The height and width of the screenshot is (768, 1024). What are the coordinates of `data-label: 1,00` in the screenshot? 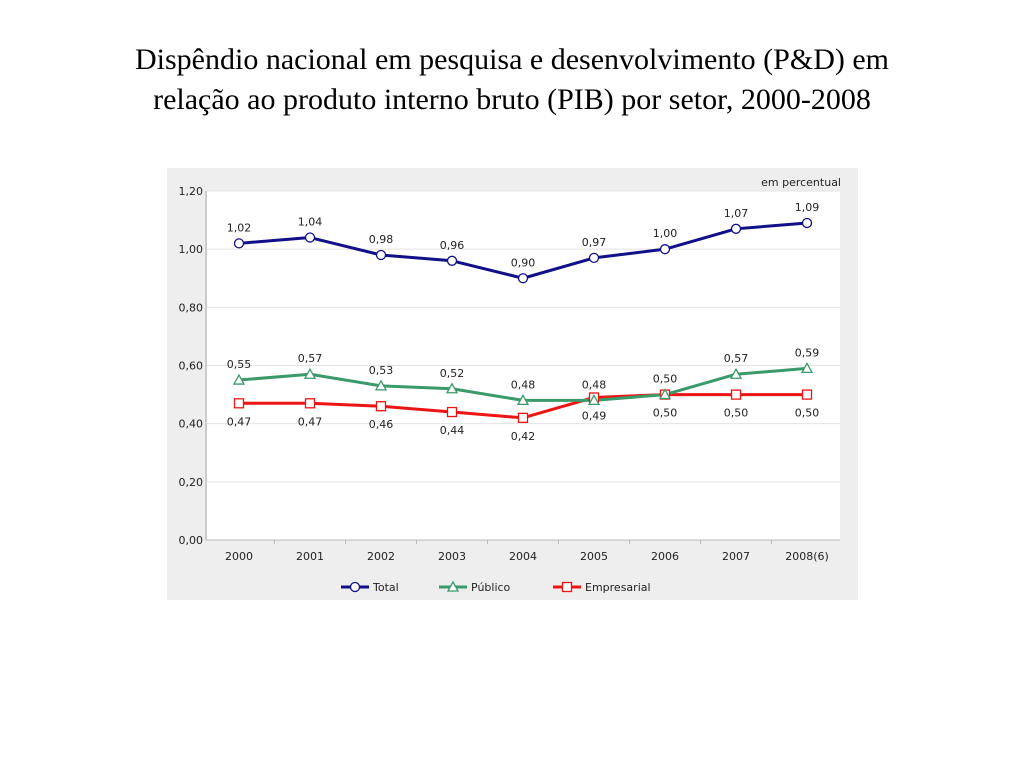 It's located at (665, 233).